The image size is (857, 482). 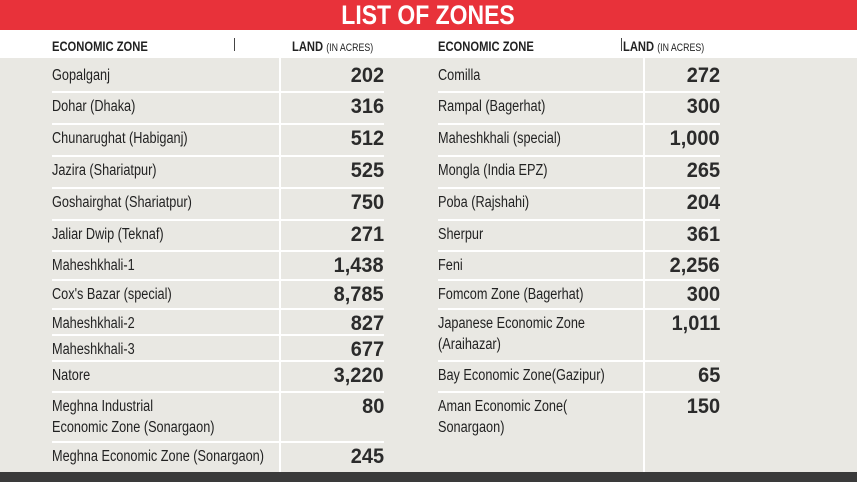 I want to click on land-acres: 1,000, so click(x=695, y=138).